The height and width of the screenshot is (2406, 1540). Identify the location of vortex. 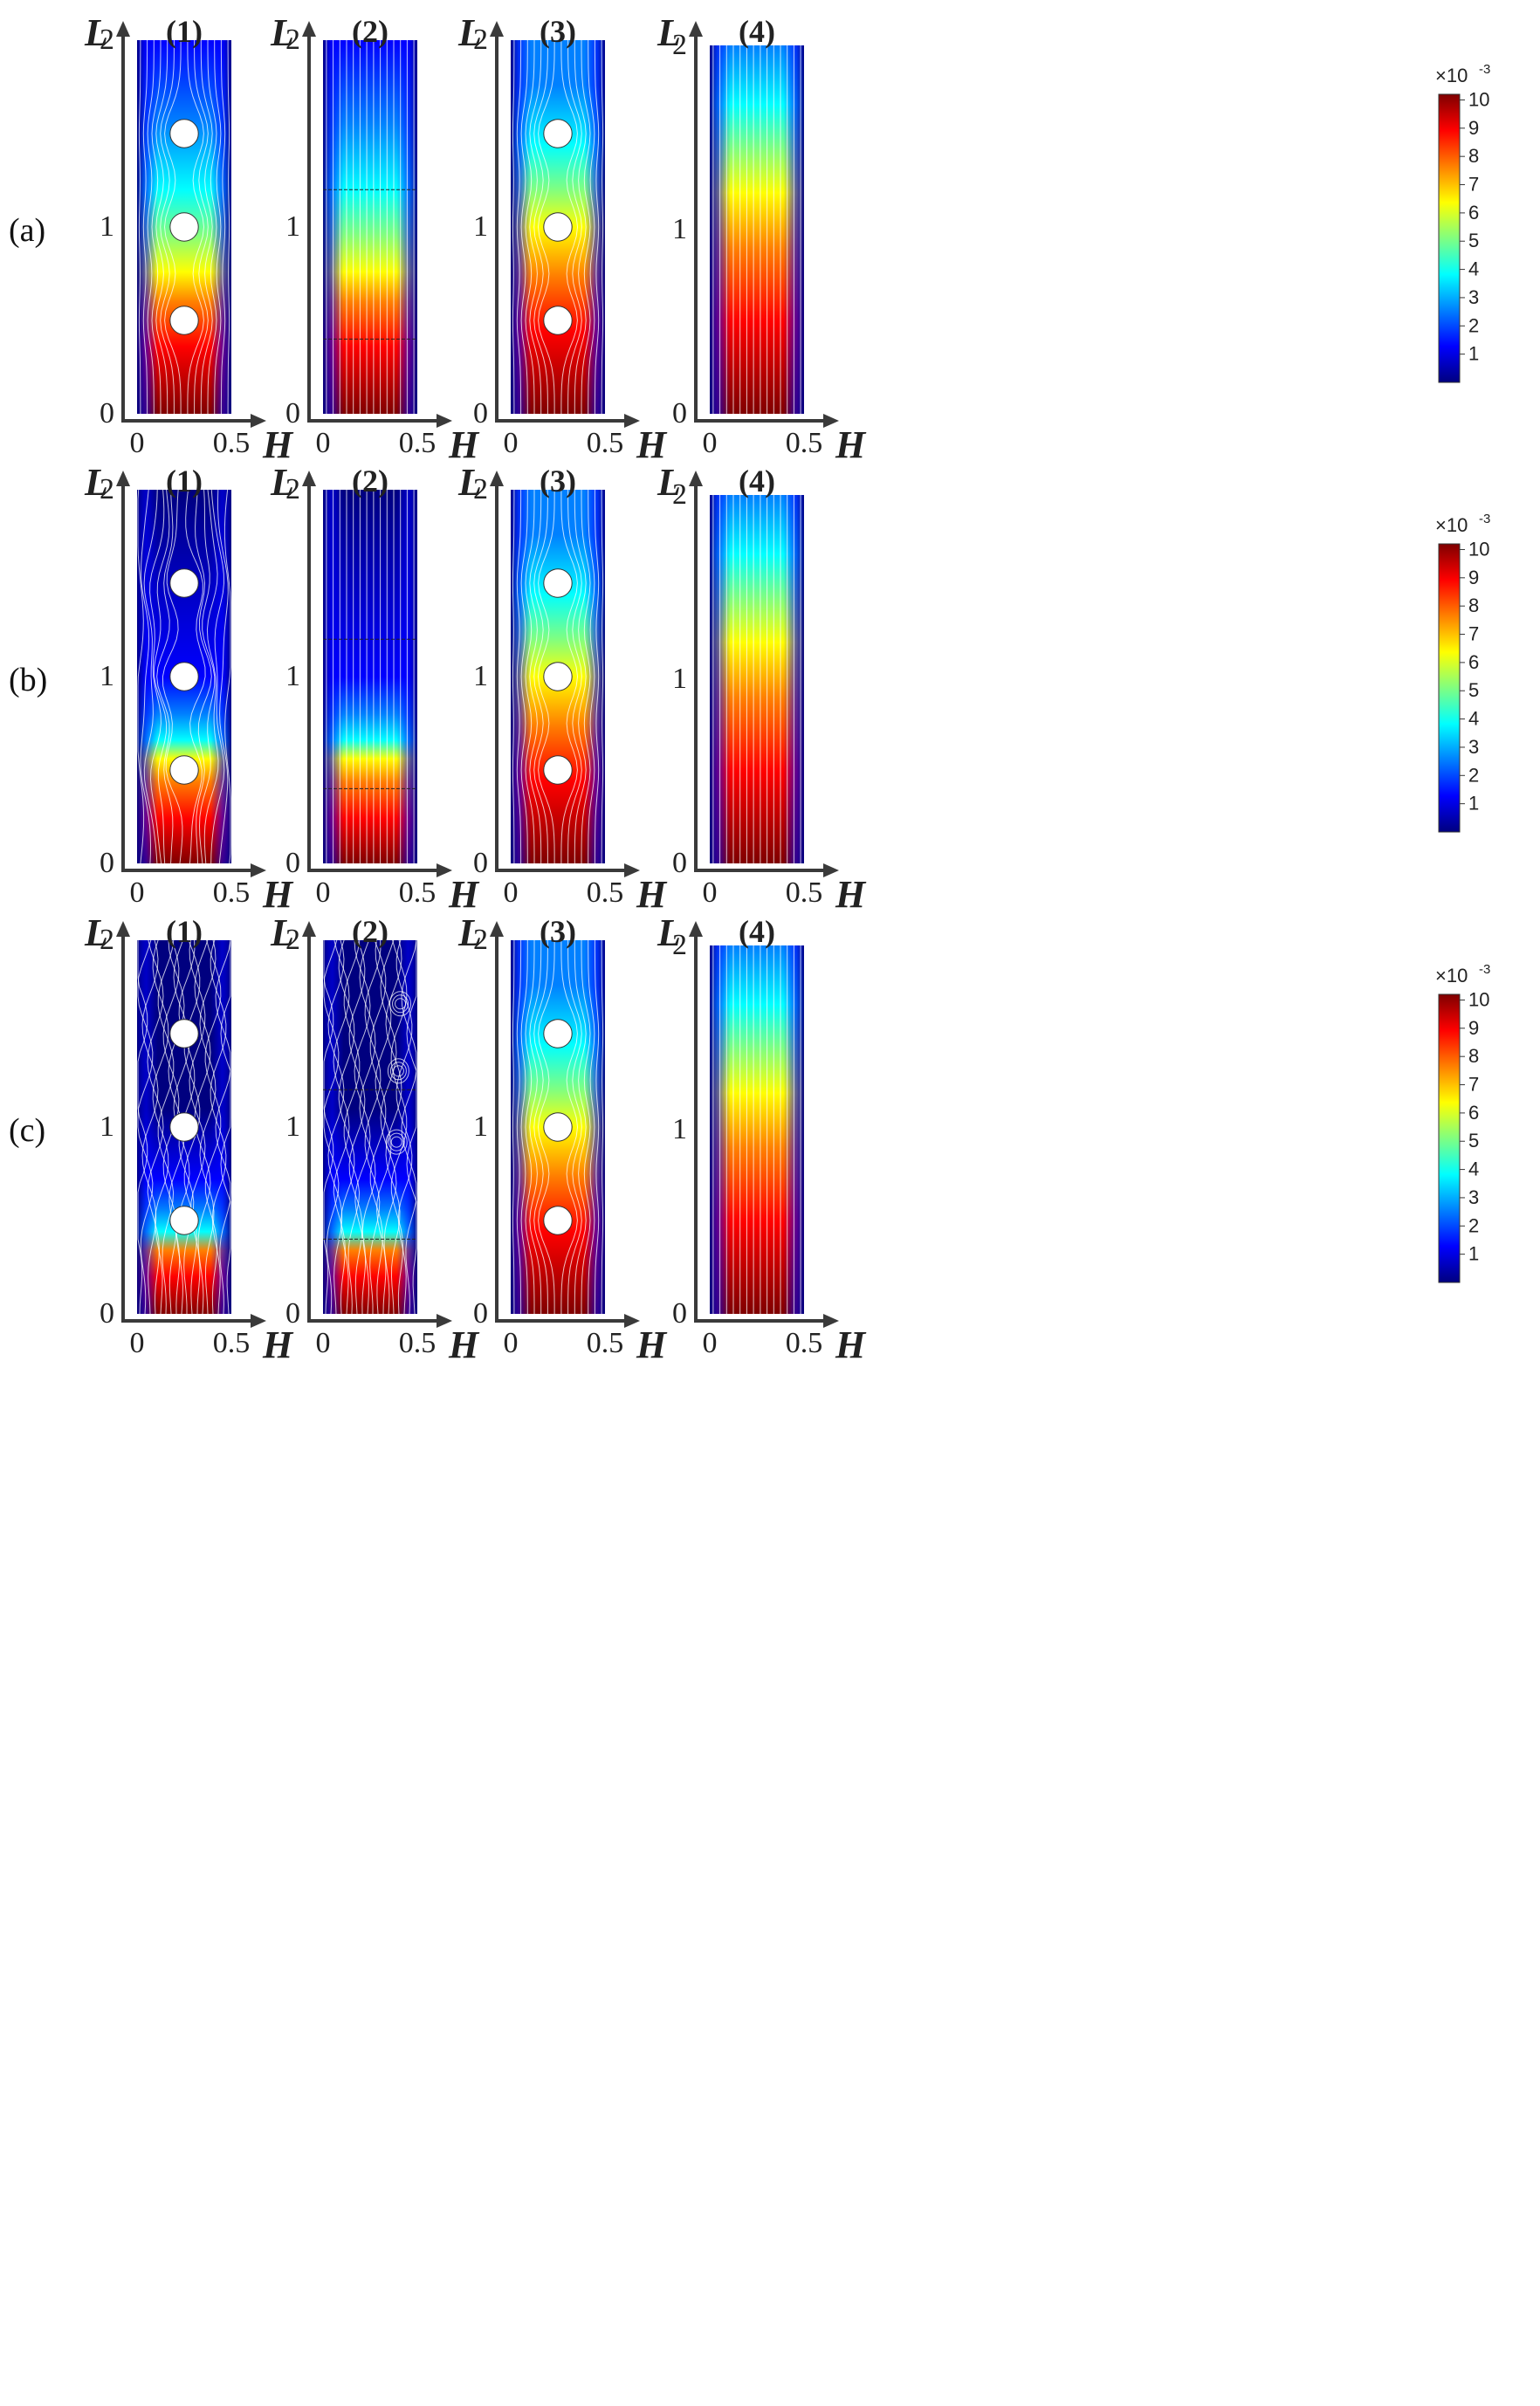
(396, 1141).